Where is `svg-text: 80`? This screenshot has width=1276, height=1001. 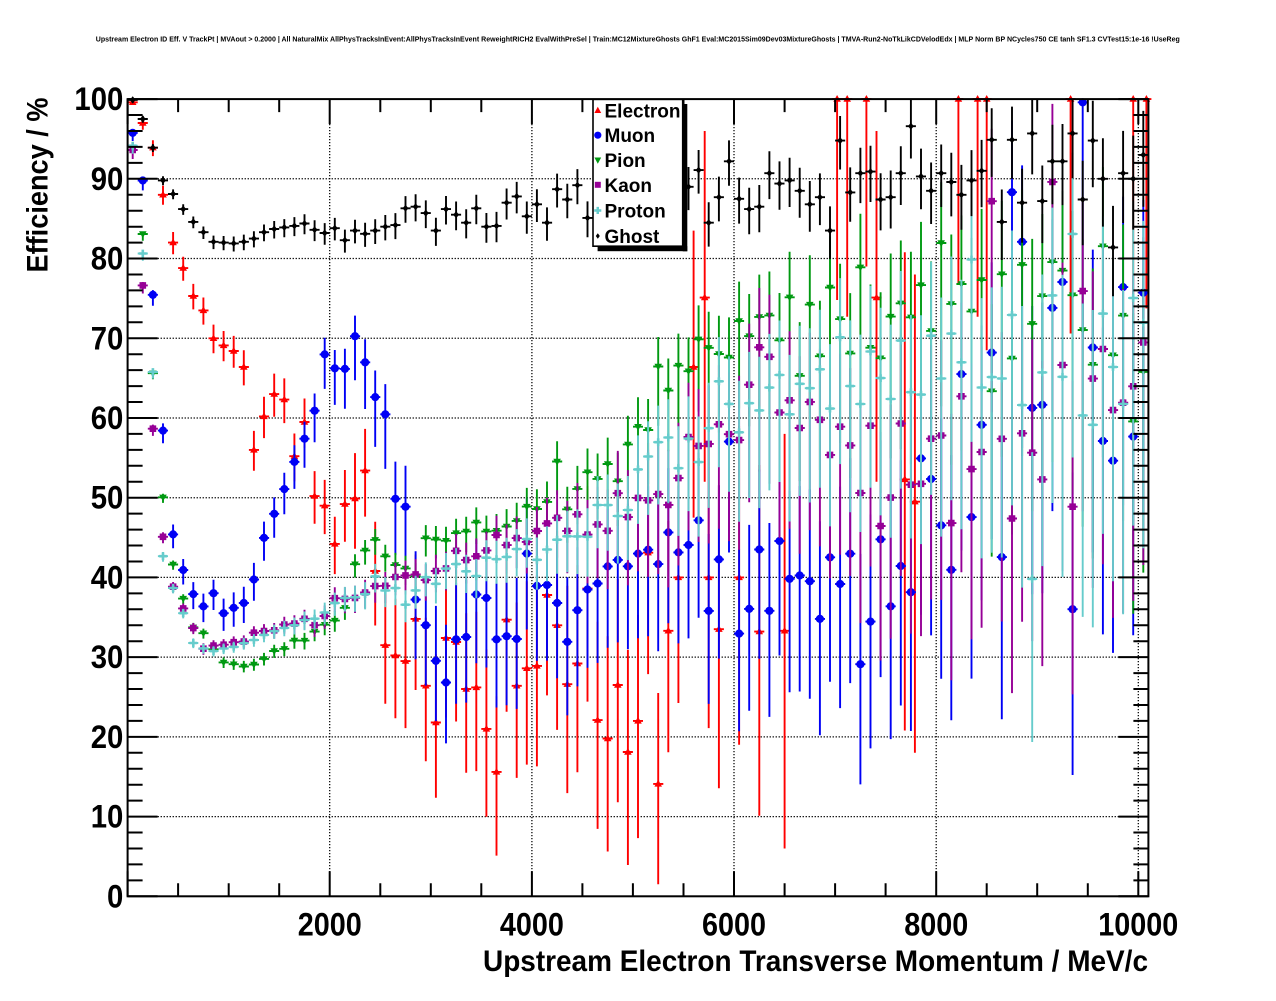 svg-text: 80 is located at coordinates (107, 259).